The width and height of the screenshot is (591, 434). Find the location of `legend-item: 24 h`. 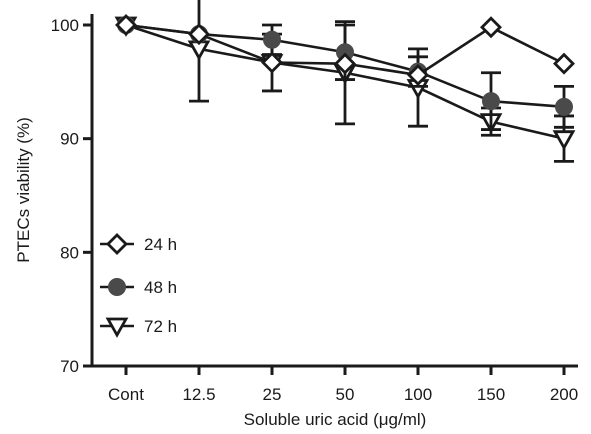

legend-item: 24 h is located at coordinates (138, 244).